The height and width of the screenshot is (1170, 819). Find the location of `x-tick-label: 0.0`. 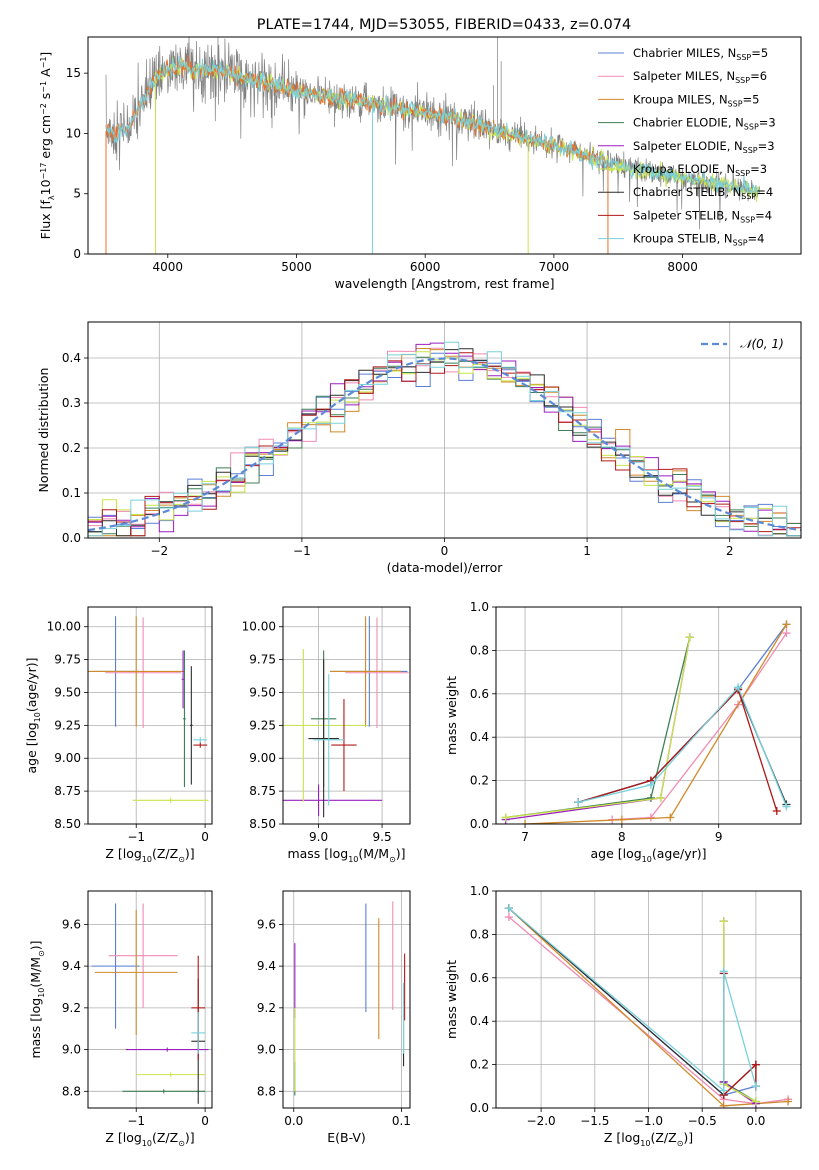

x-tick-label: 0.0 is located at coordinates (293, 1121).